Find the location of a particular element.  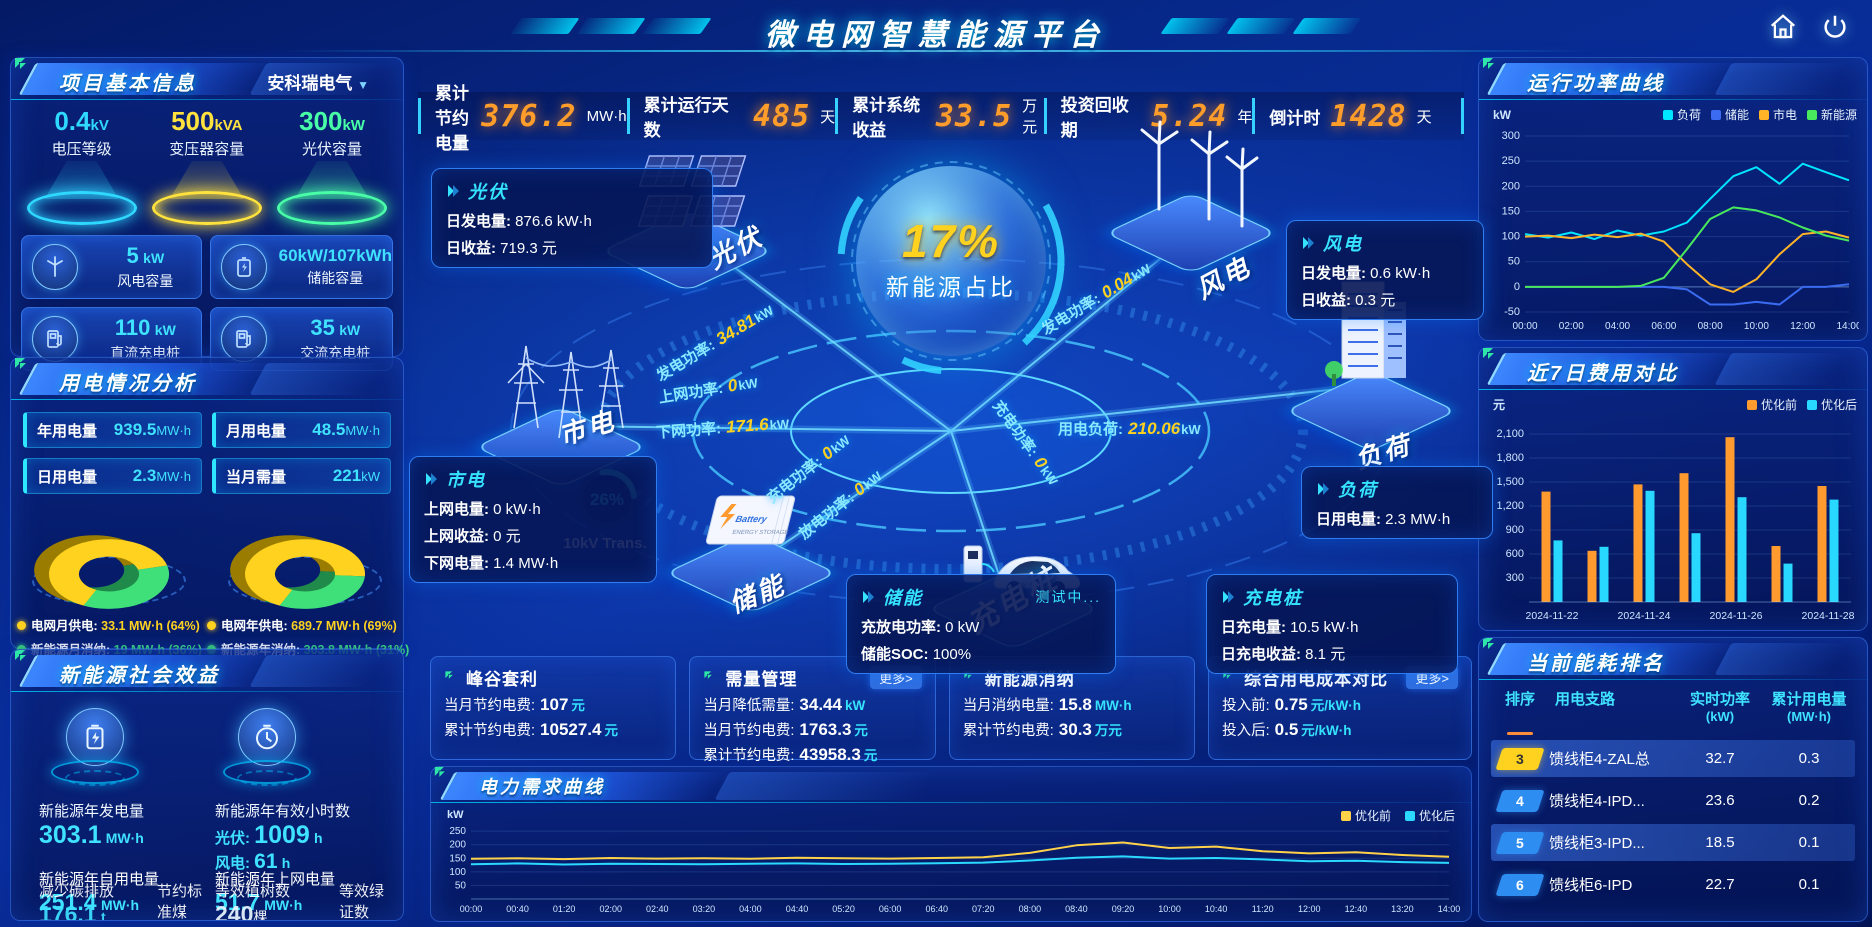

card-corner-icon is located at coordinates (449, 675).